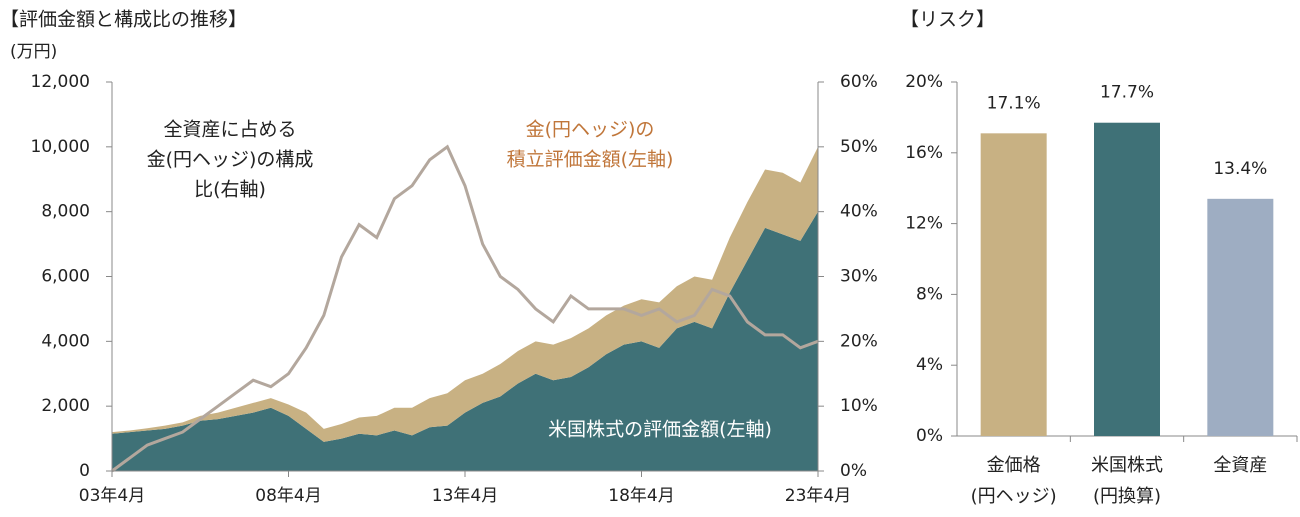 The image size is (1300, 517). What do you see at coordinates (947, 20) in the screenshot?
I see `chart-title: 【リスク】` at bounding box center [947, 20].